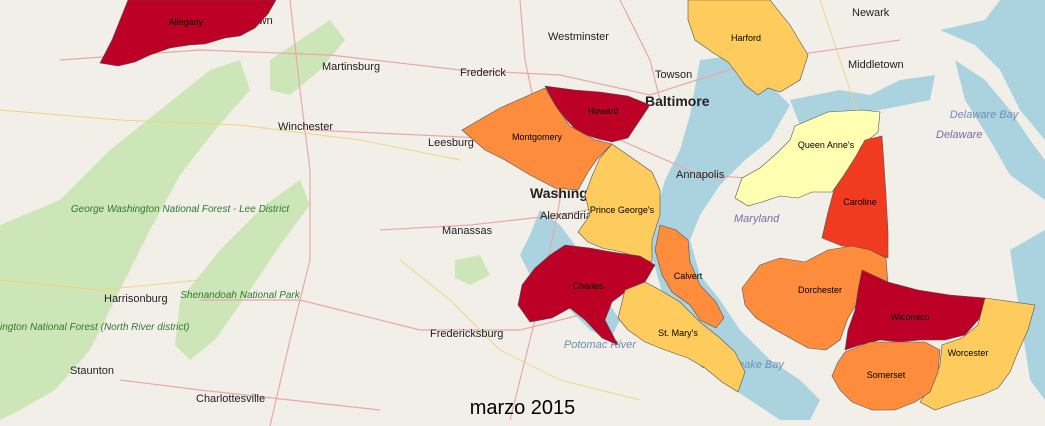 Image resolution: width=1045 pixels, height=426 pixels. I want to click on city-label: Middletown, so click(876, 65).